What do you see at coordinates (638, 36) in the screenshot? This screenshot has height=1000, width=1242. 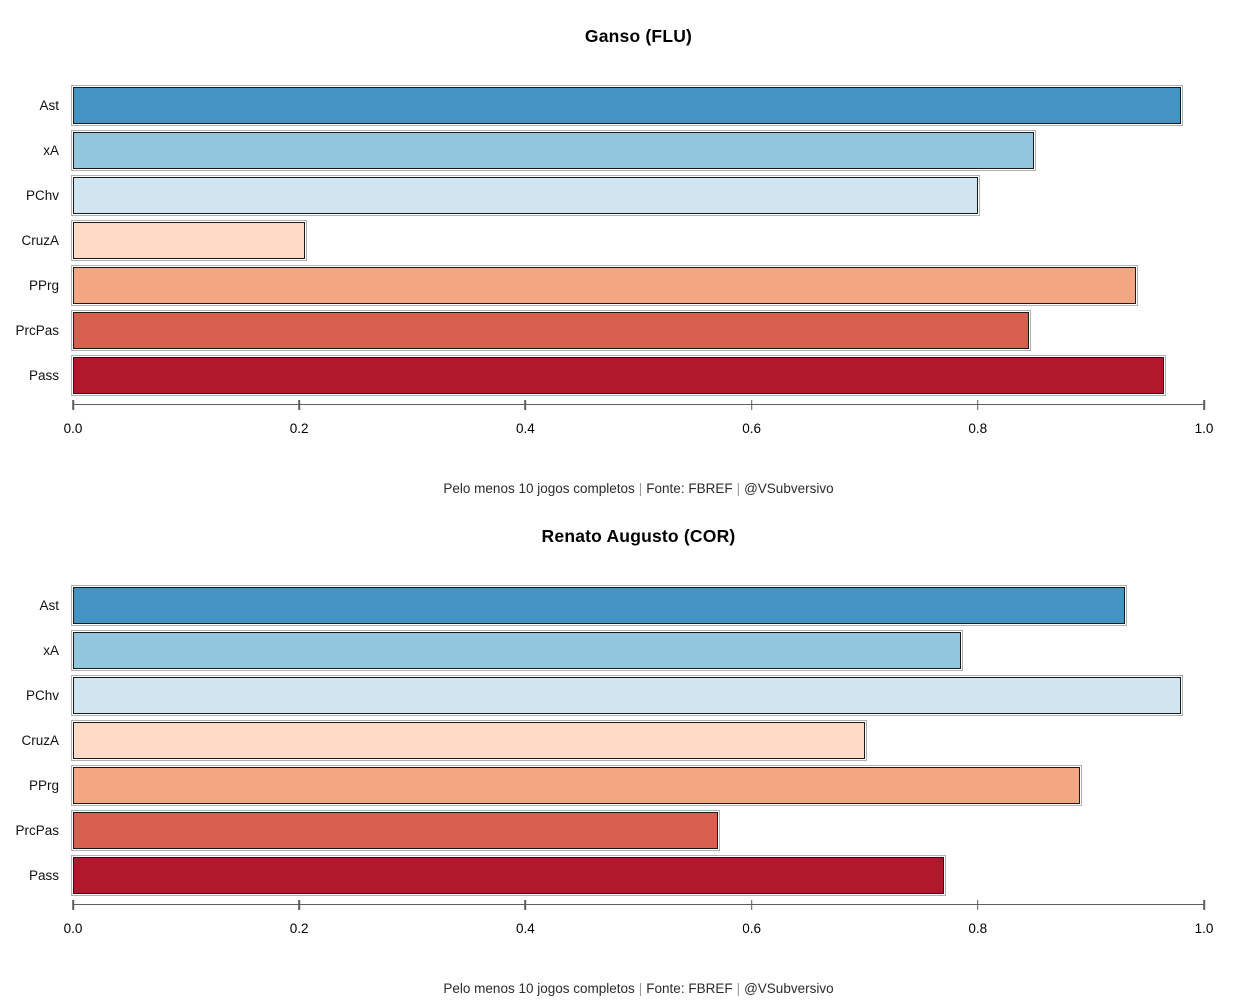 I see `chart-title: Ganso (FLU)` at bounding box center [638, 36].